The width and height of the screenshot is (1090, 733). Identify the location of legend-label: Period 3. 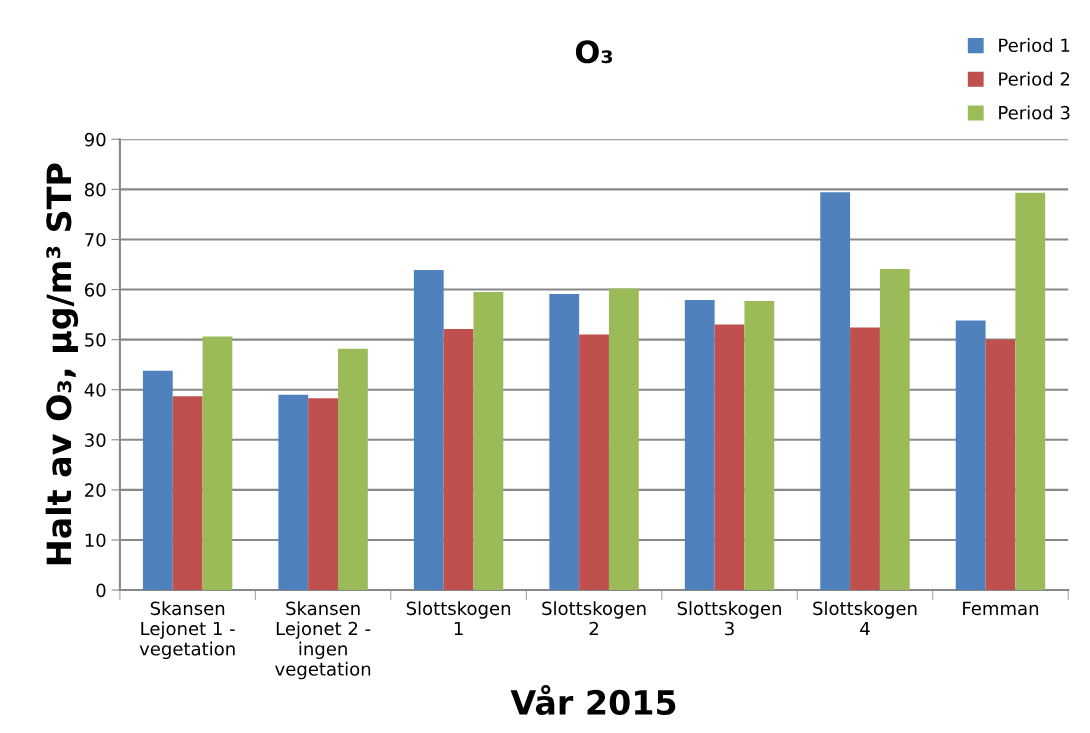
(1034, 112).